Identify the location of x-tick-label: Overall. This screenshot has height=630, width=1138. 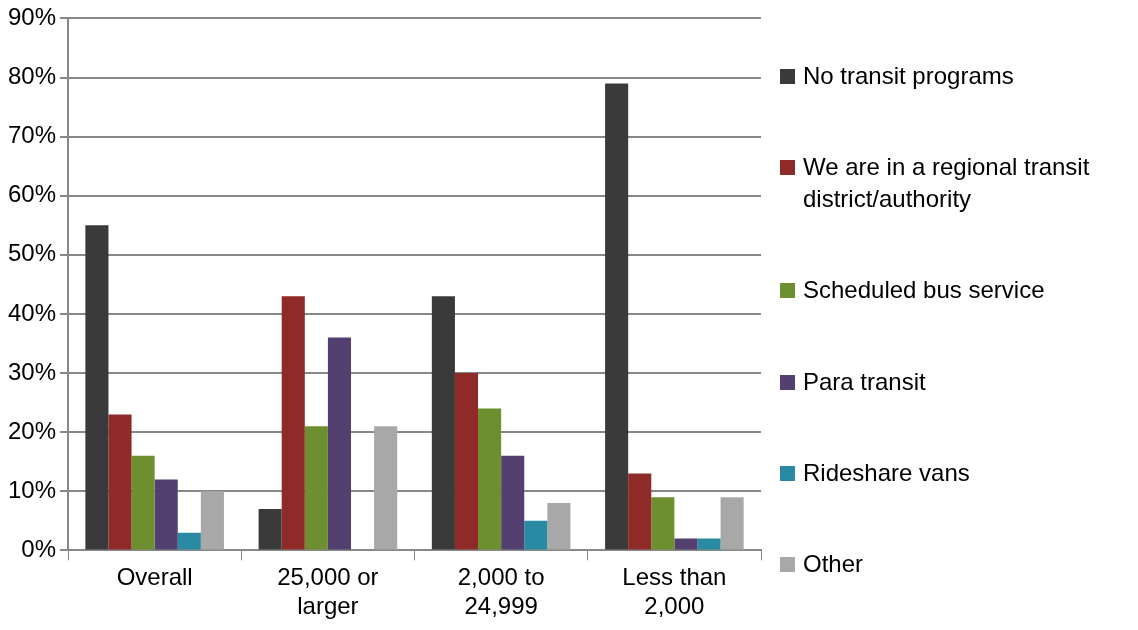
(154, 577).